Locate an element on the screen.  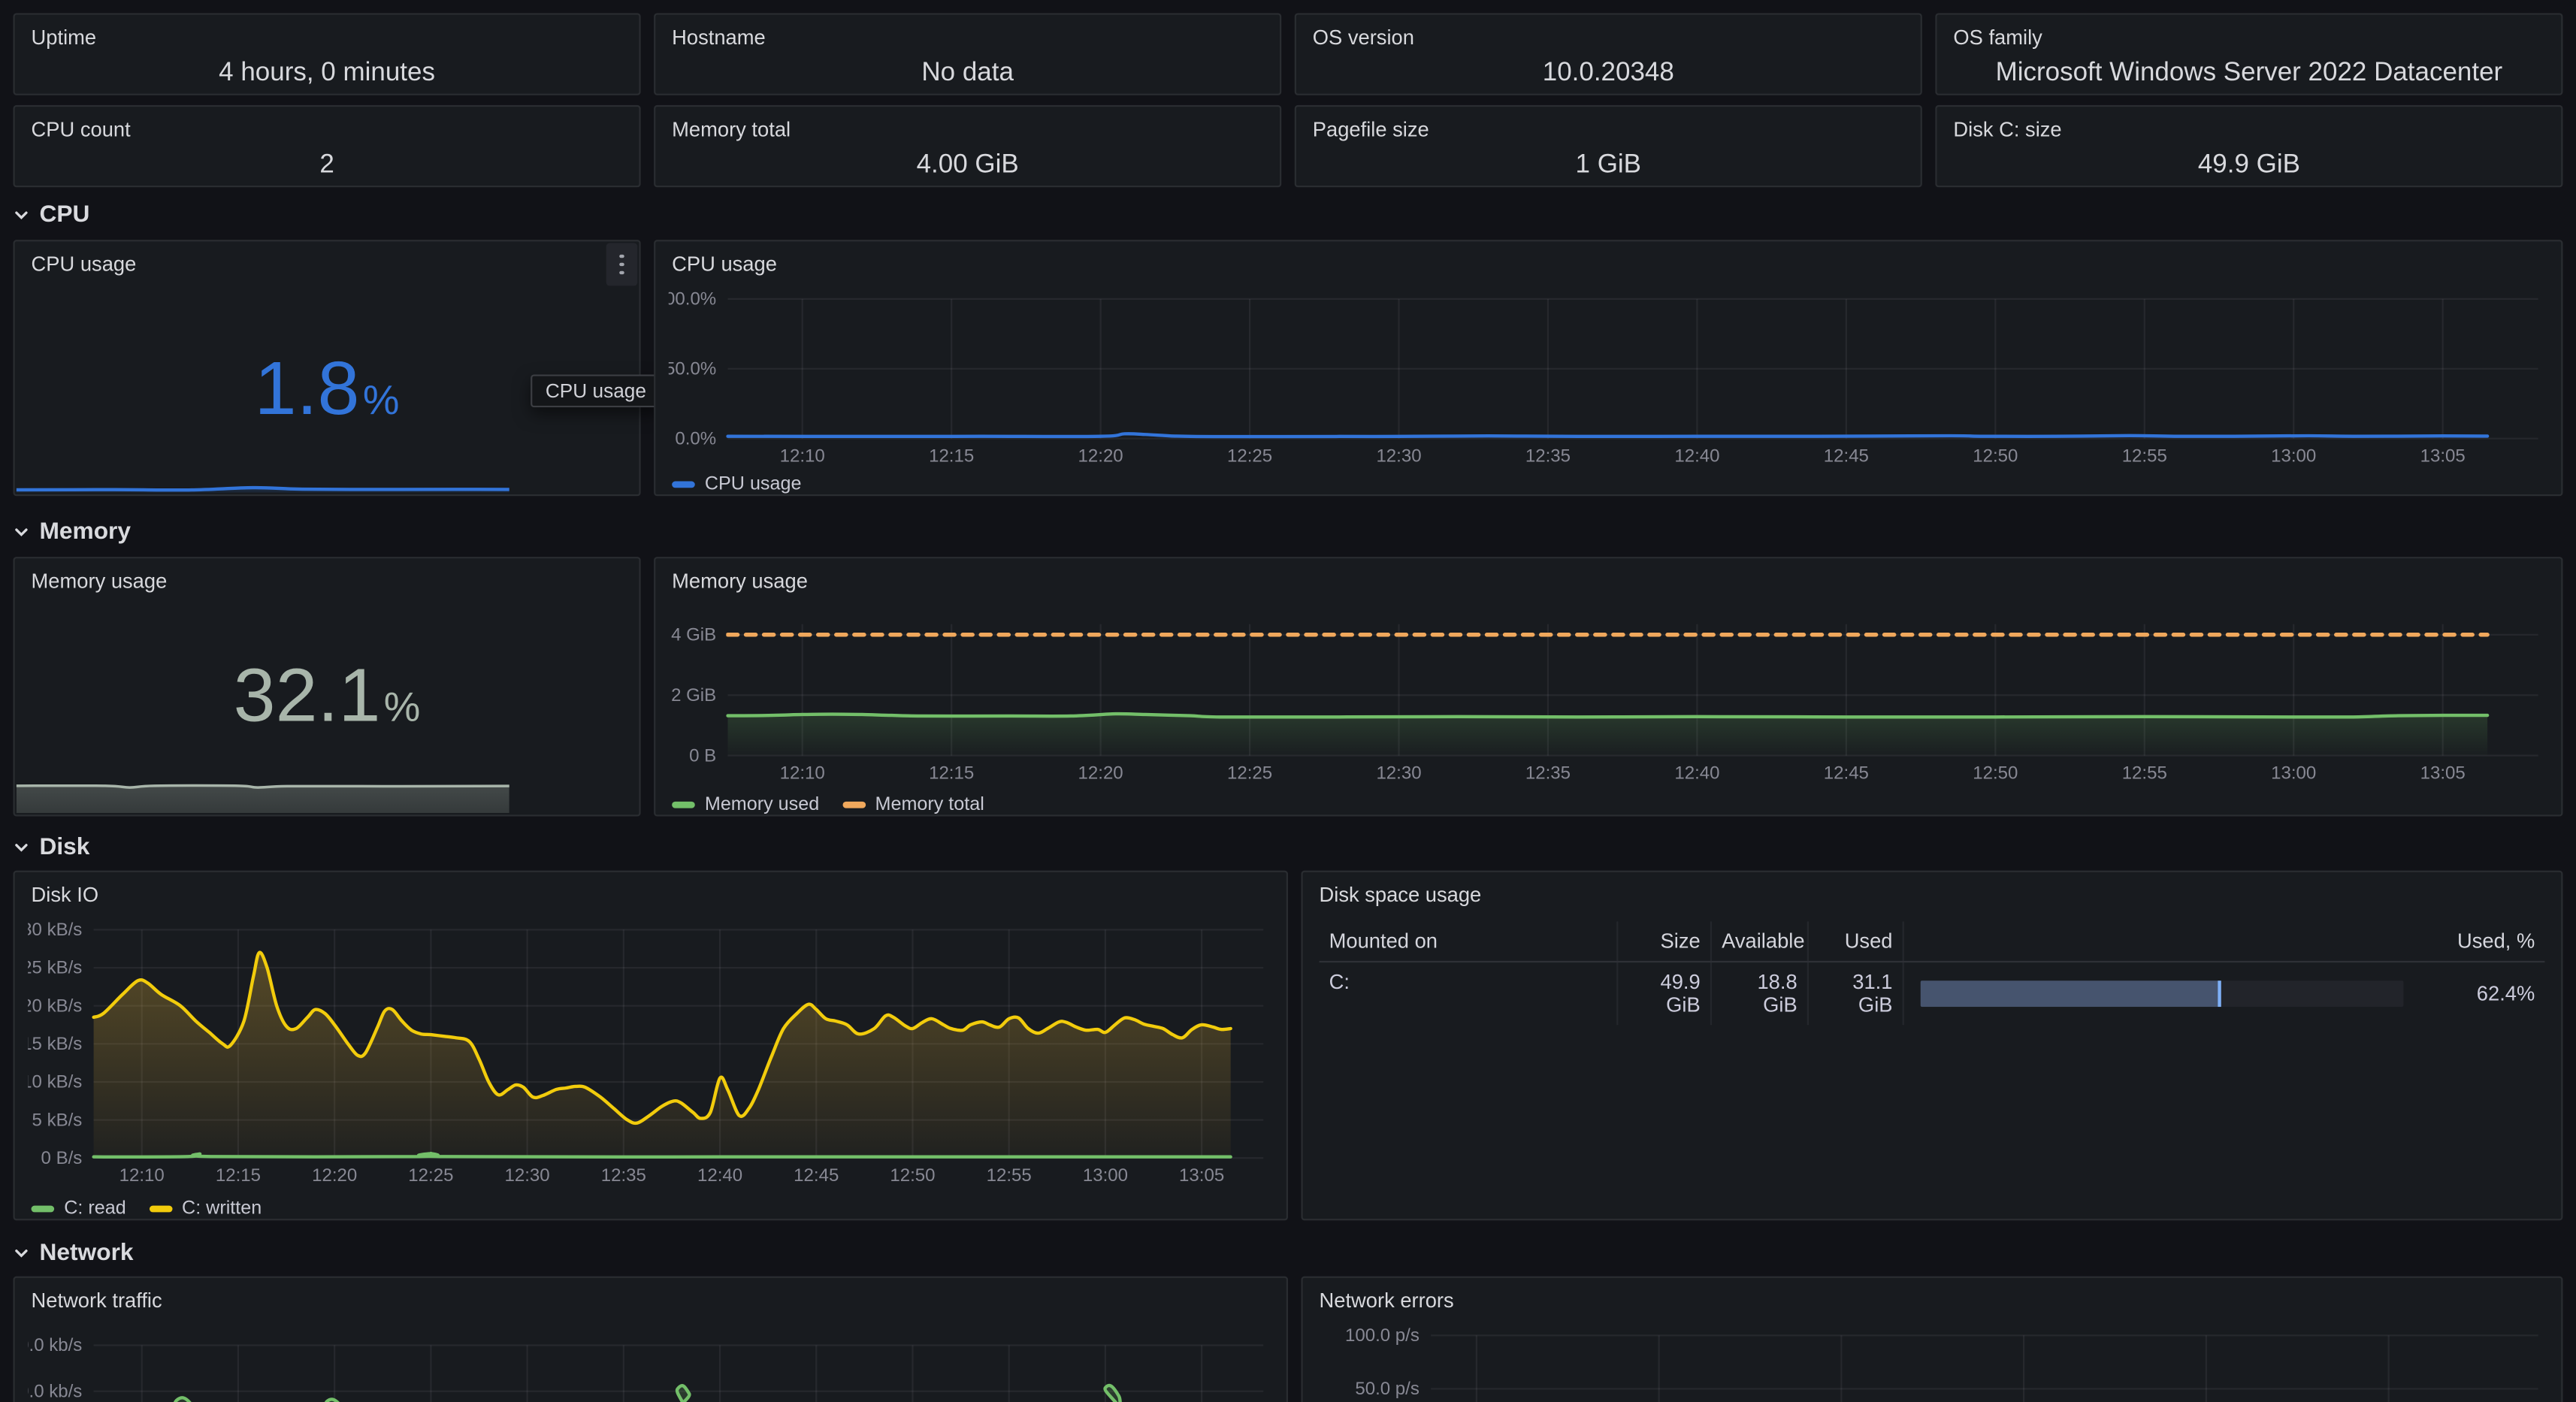
panel-title: Disk IO is located at coordinates (65, 895).